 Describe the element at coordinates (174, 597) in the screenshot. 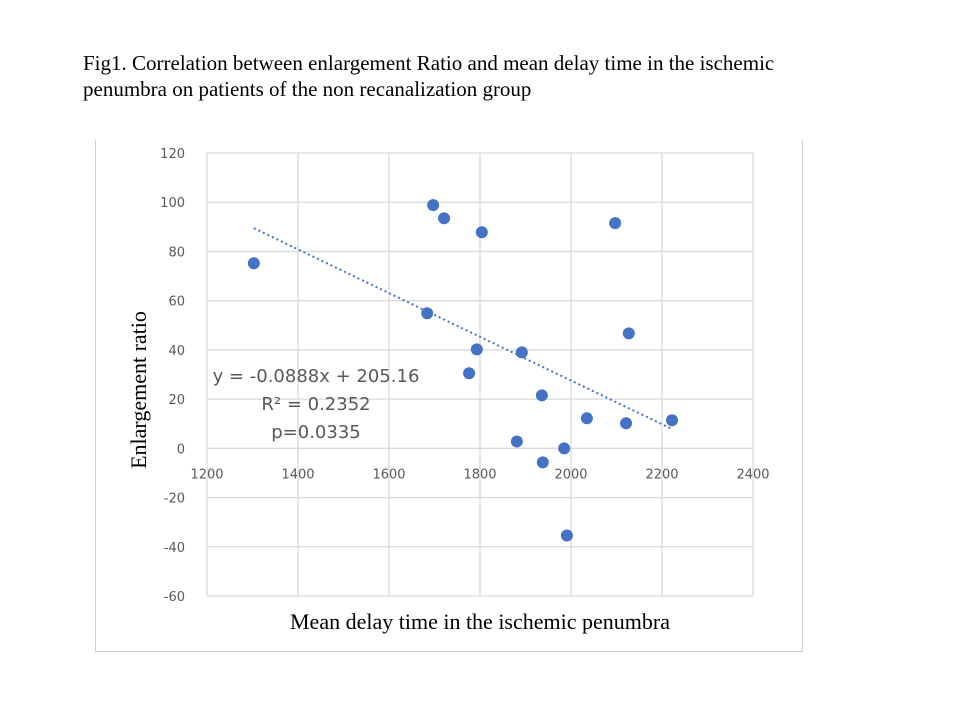

I see `y-tick-label: -60` at that location.